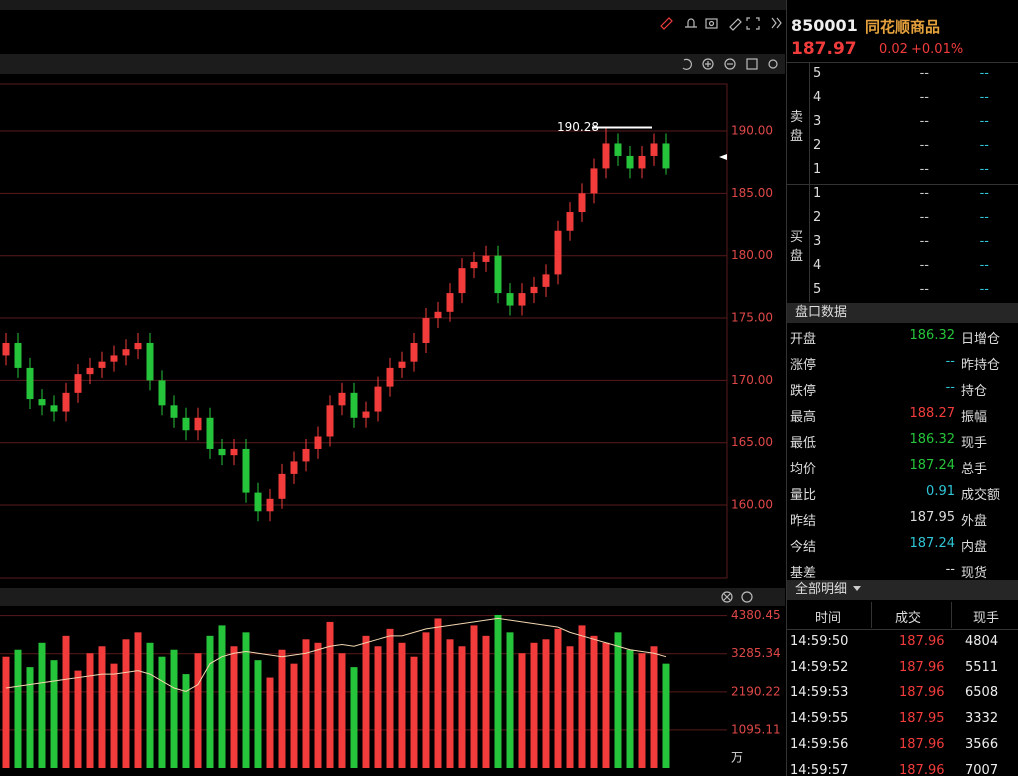 Image resolution: width=1018 pixels, height=776 pixels. Describe the element at coordinates (819, 693) in the screenshot. I see `trade-time: 14:59:53` at that location.